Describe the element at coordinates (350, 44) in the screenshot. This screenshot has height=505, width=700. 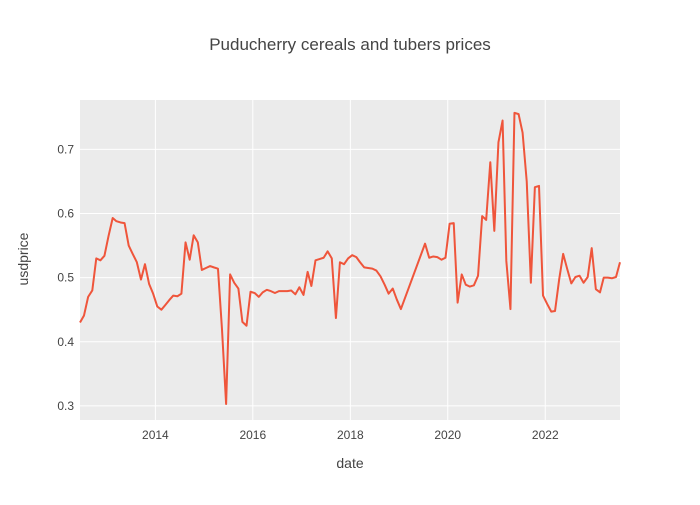
I see `chart-title: Puducherry cereals and tubers prices` at that location.